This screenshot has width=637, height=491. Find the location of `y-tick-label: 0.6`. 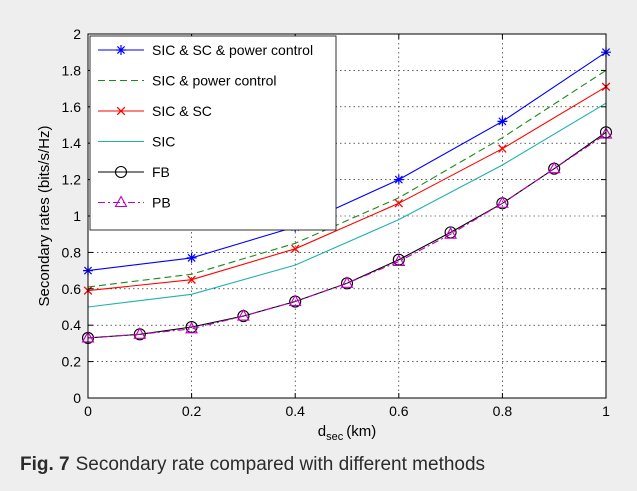

y-tick-label: 0.6 is located at coordinates (72, 289).